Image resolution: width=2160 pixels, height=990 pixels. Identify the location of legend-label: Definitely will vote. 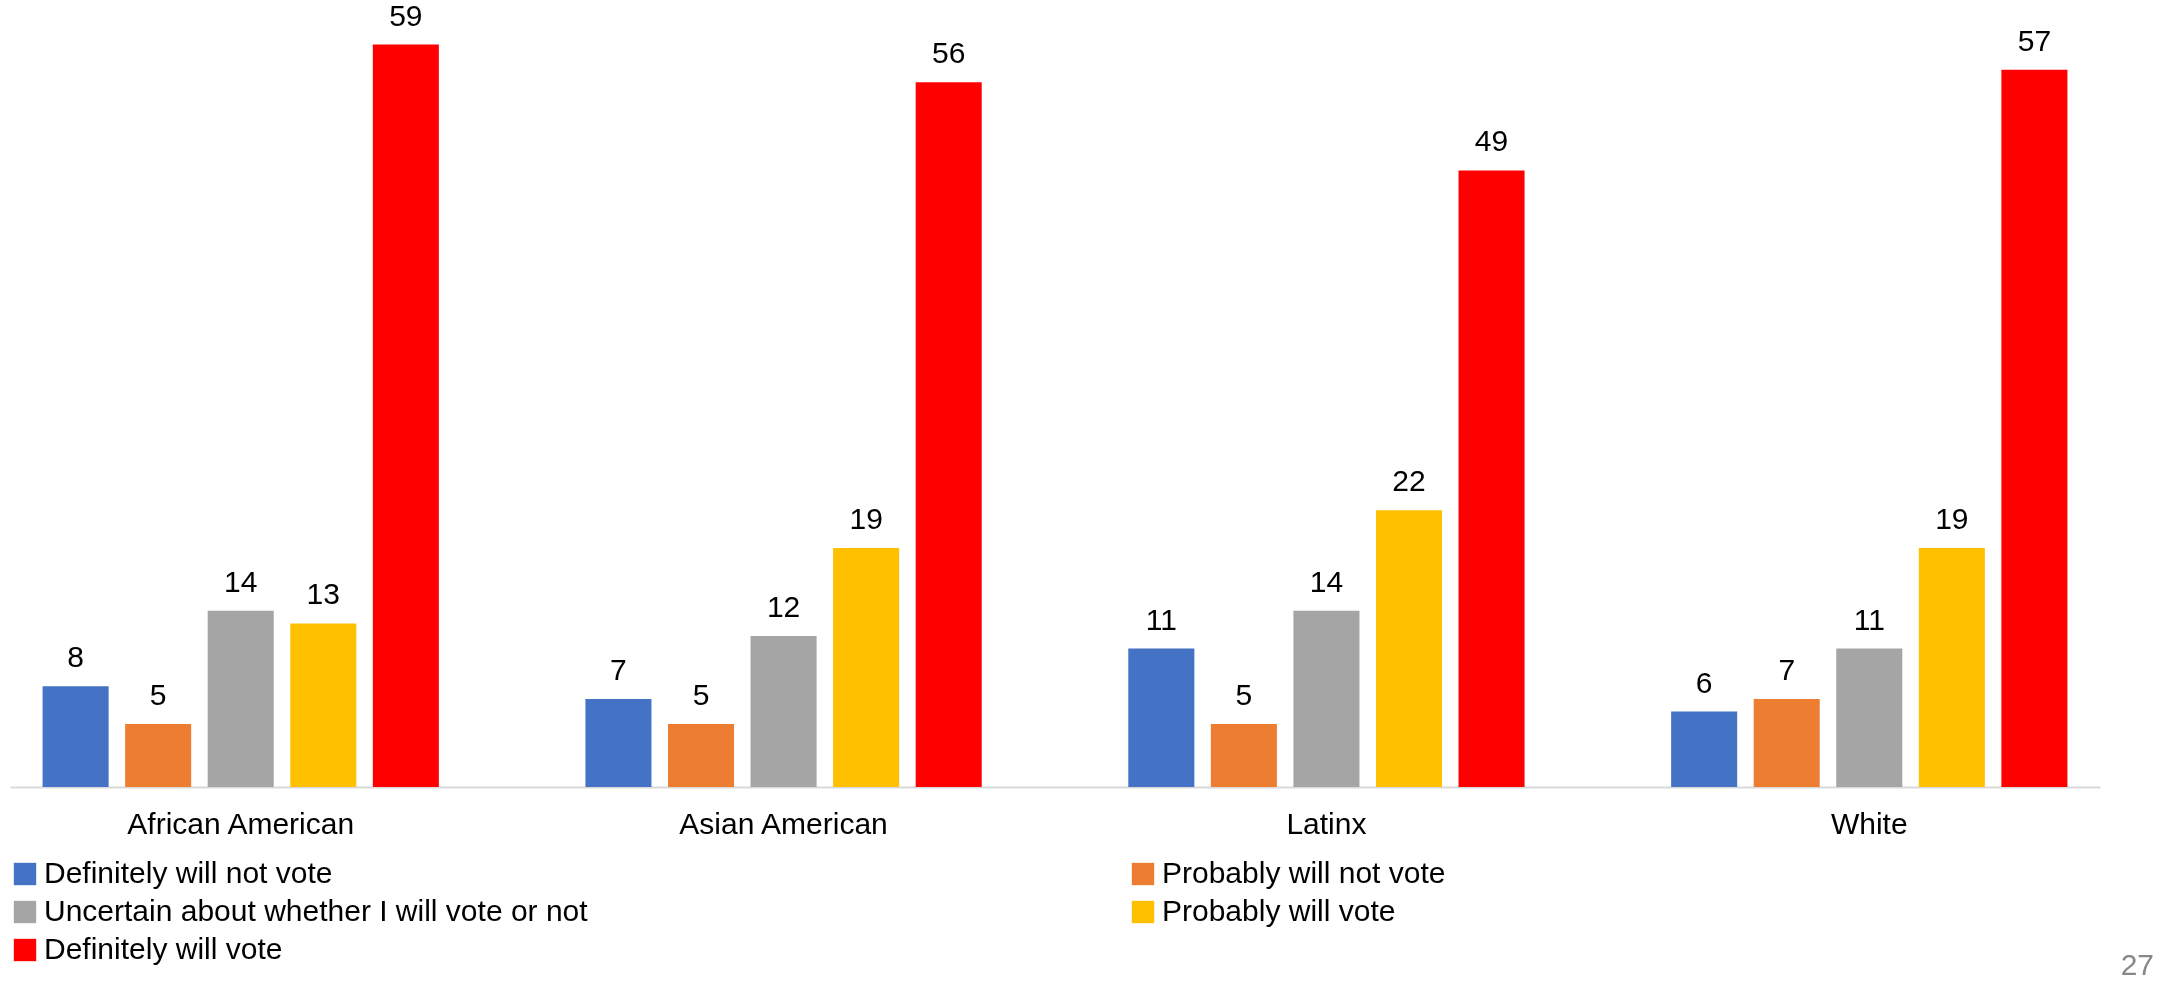
(163, 948).